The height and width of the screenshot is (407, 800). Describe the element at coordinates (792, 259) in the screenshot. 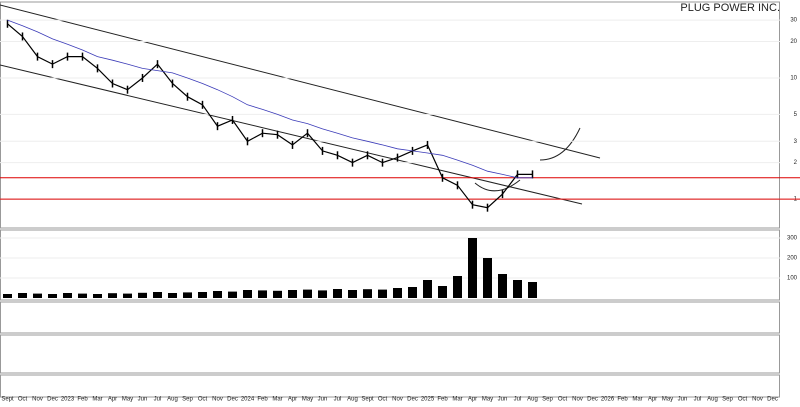

I see `y-tick-label: 200` at that location.